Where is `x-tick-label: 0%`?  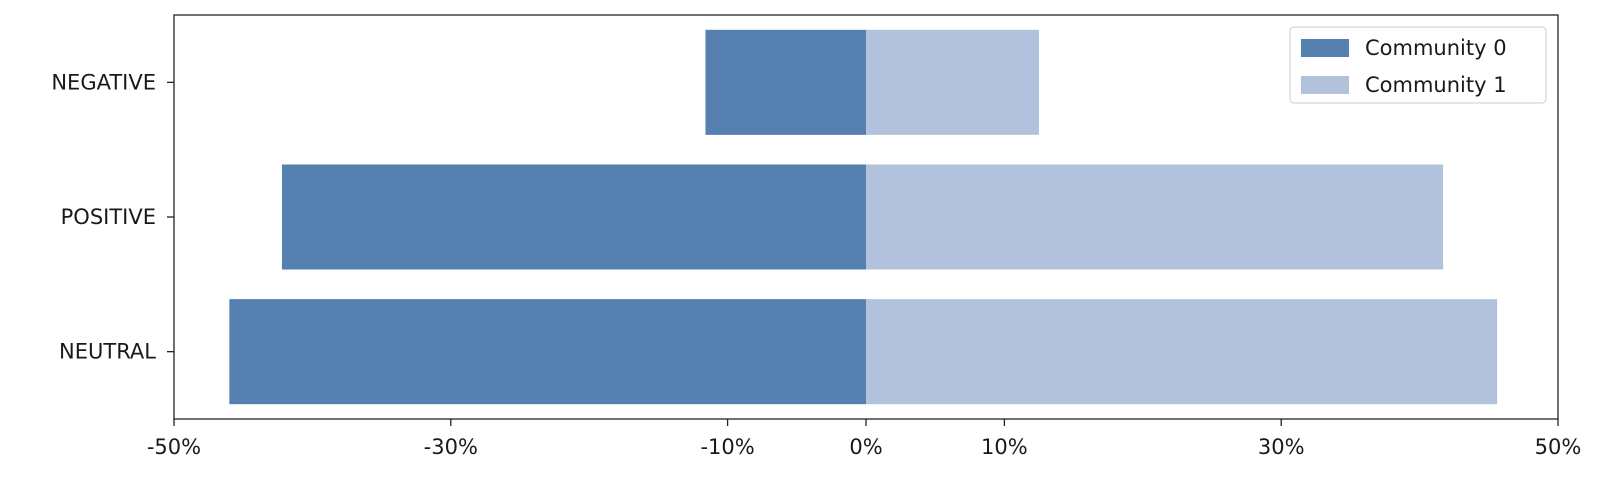
x-tick-label: 0% is located at coordinates (865, 447).